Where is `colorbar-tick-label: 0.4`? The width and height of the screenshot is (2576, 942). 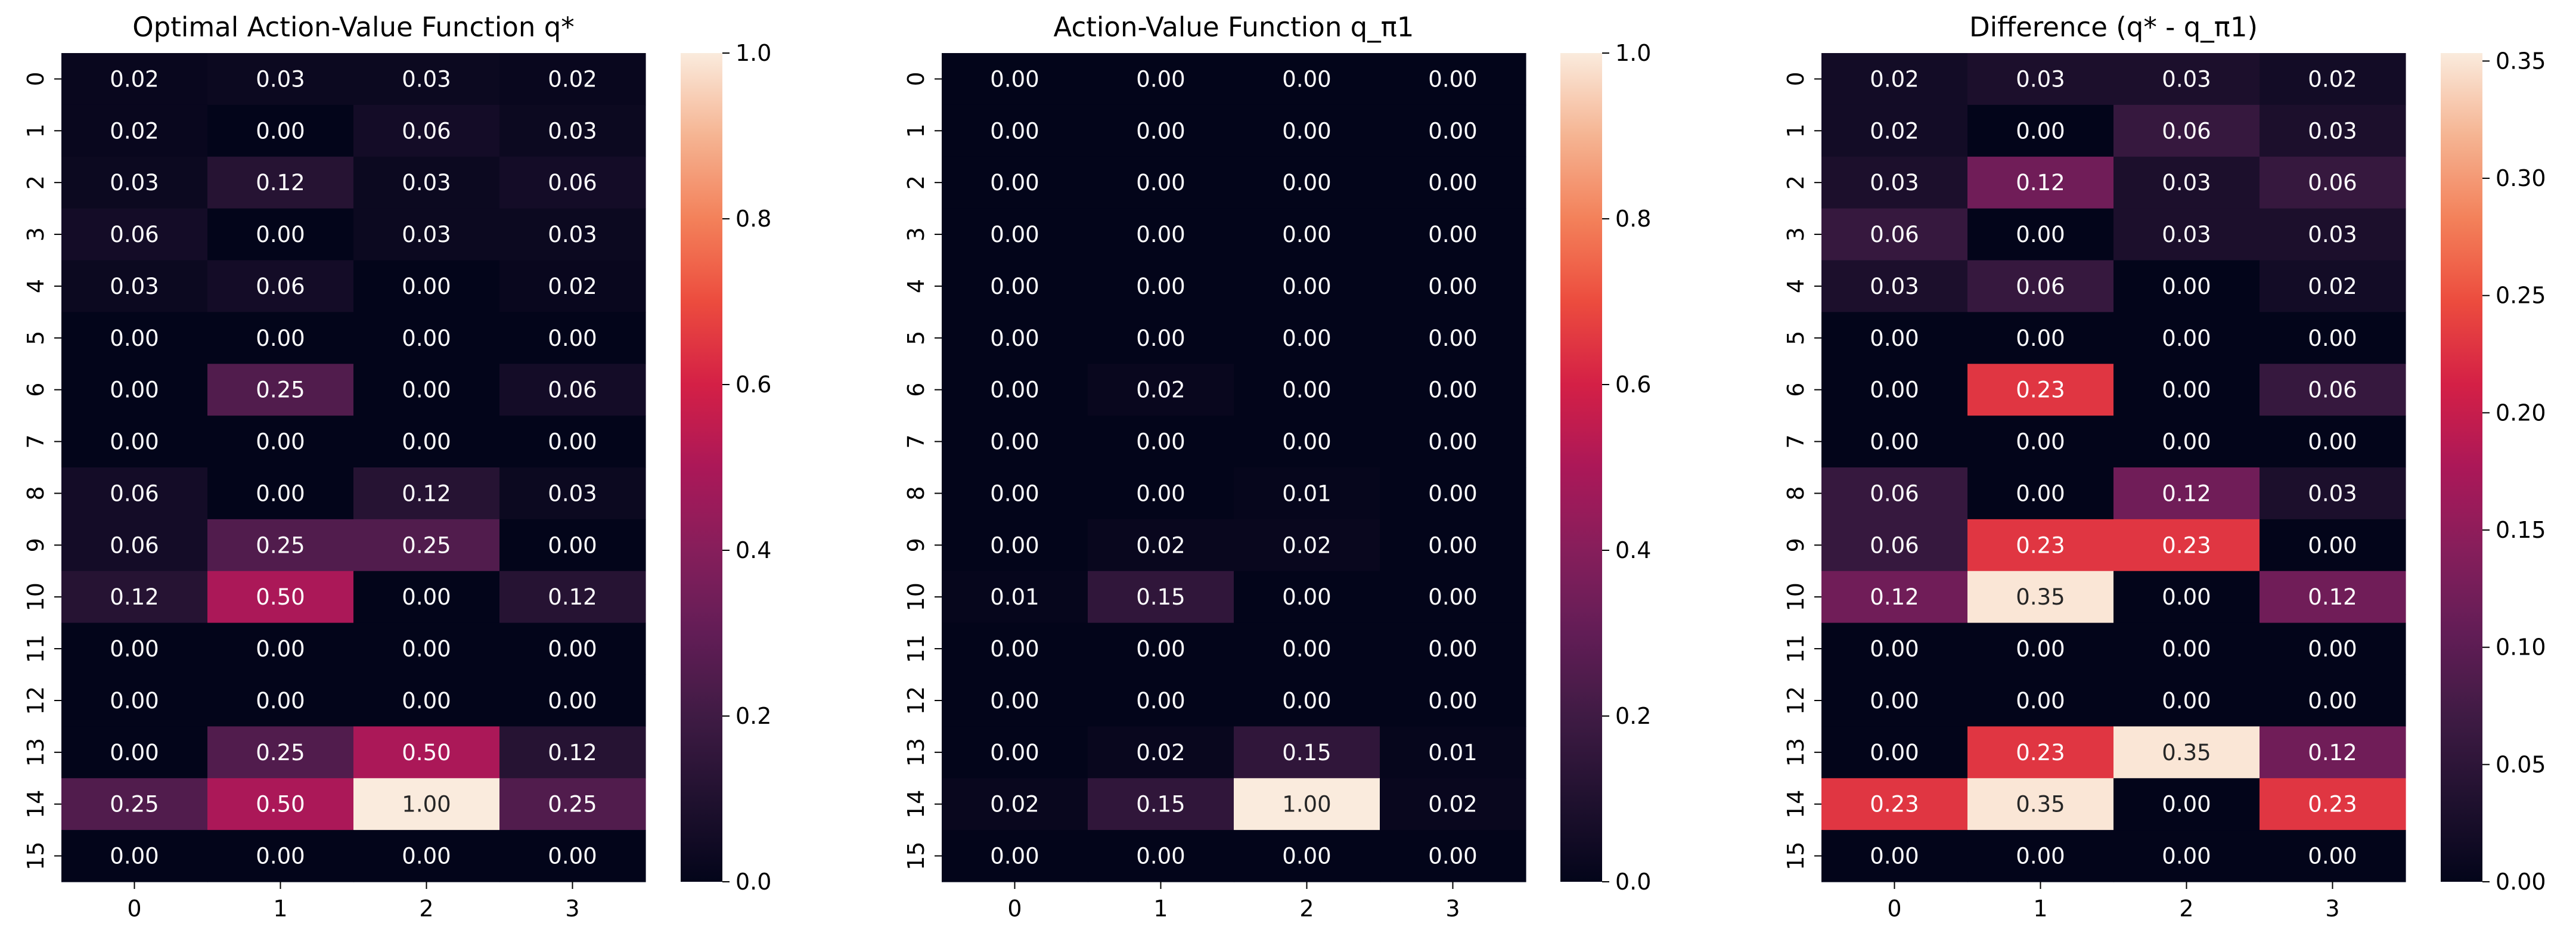
colorbar-tick-label: 0.4 is located at coordinates (753, 550).